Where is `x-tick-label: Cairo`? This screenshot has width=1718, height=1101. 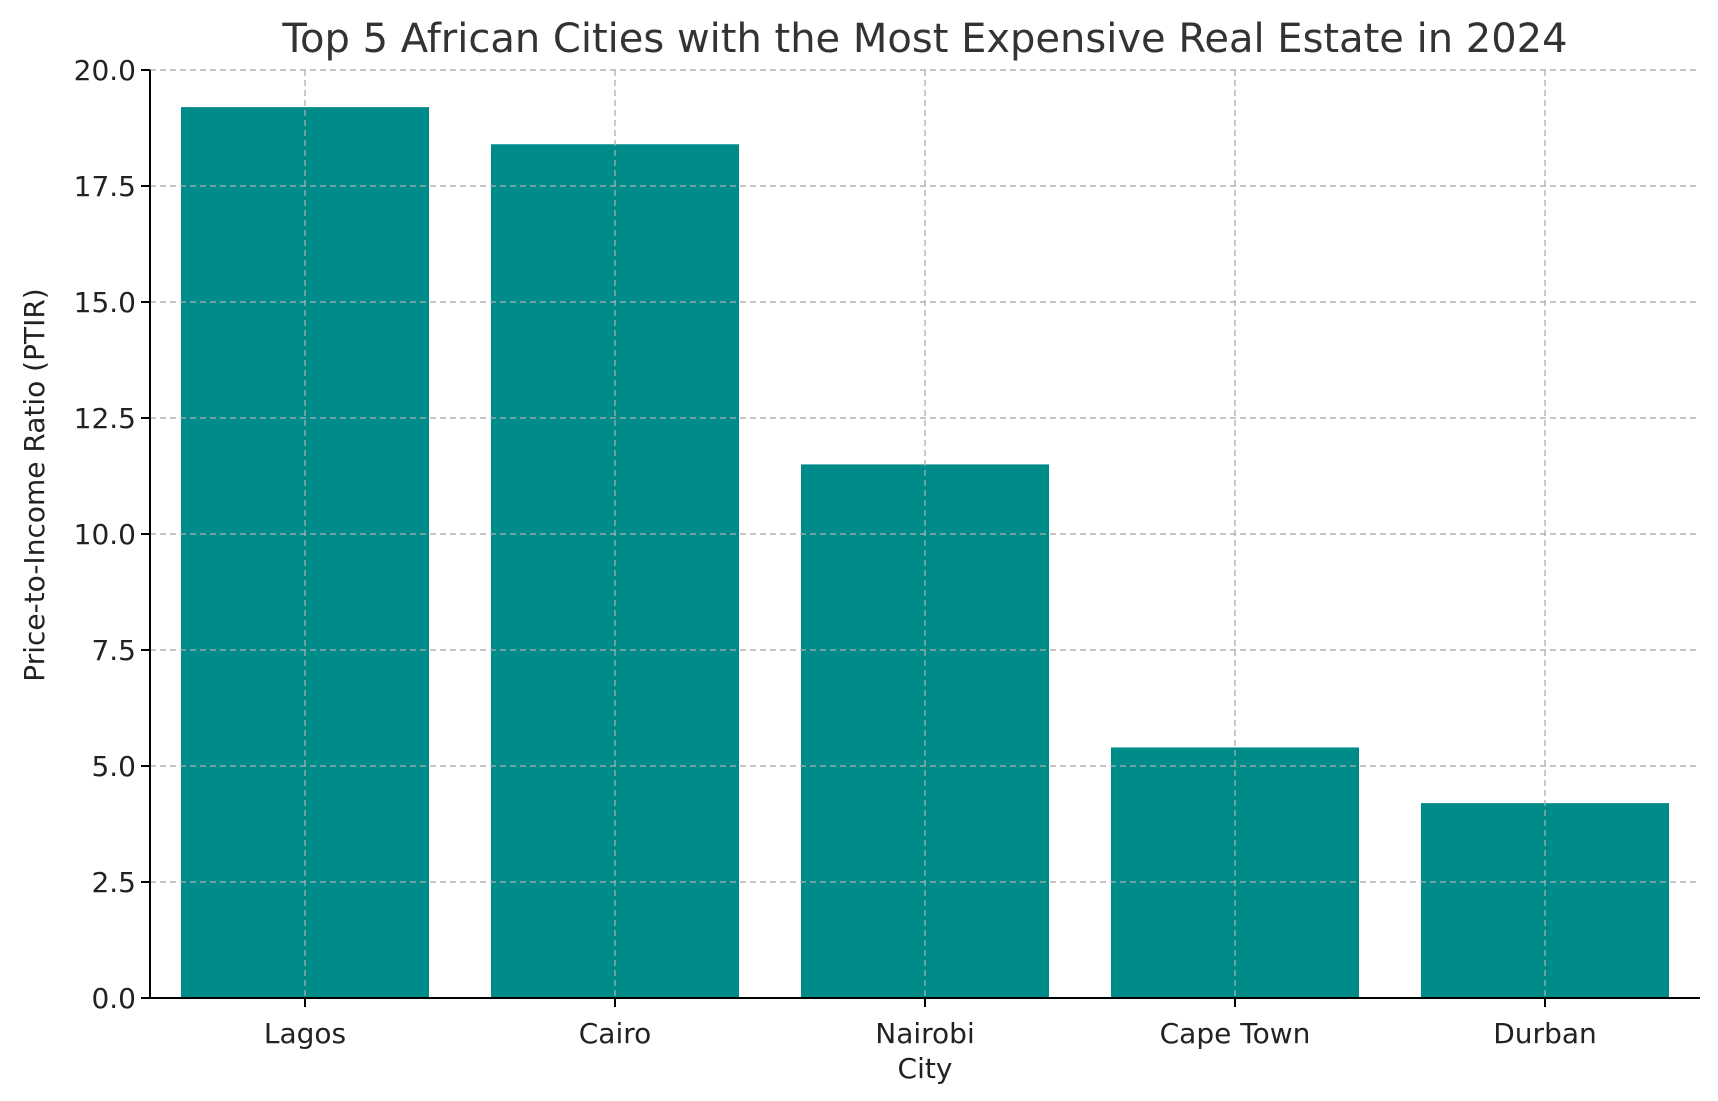
x-tick-label: Cairo is located at coordinates (615, 1033).